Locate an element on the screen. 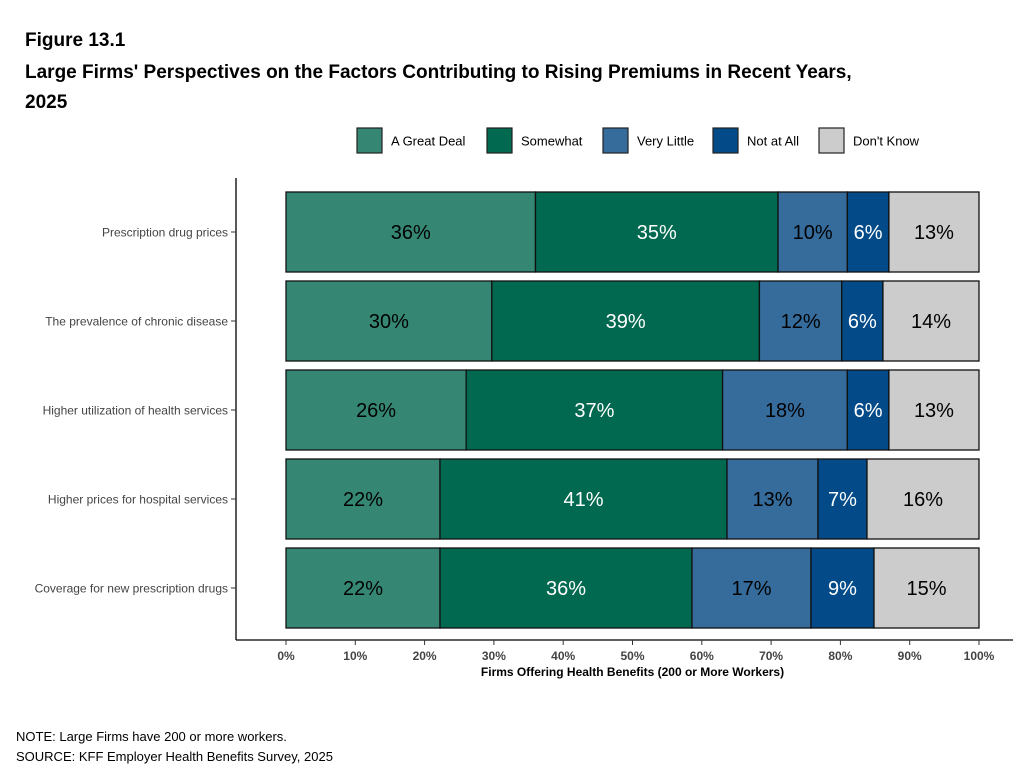 The width and height of the screenshot is (1023, 770). category-label: Prescription drug prices is located at coordinates (165, 233).